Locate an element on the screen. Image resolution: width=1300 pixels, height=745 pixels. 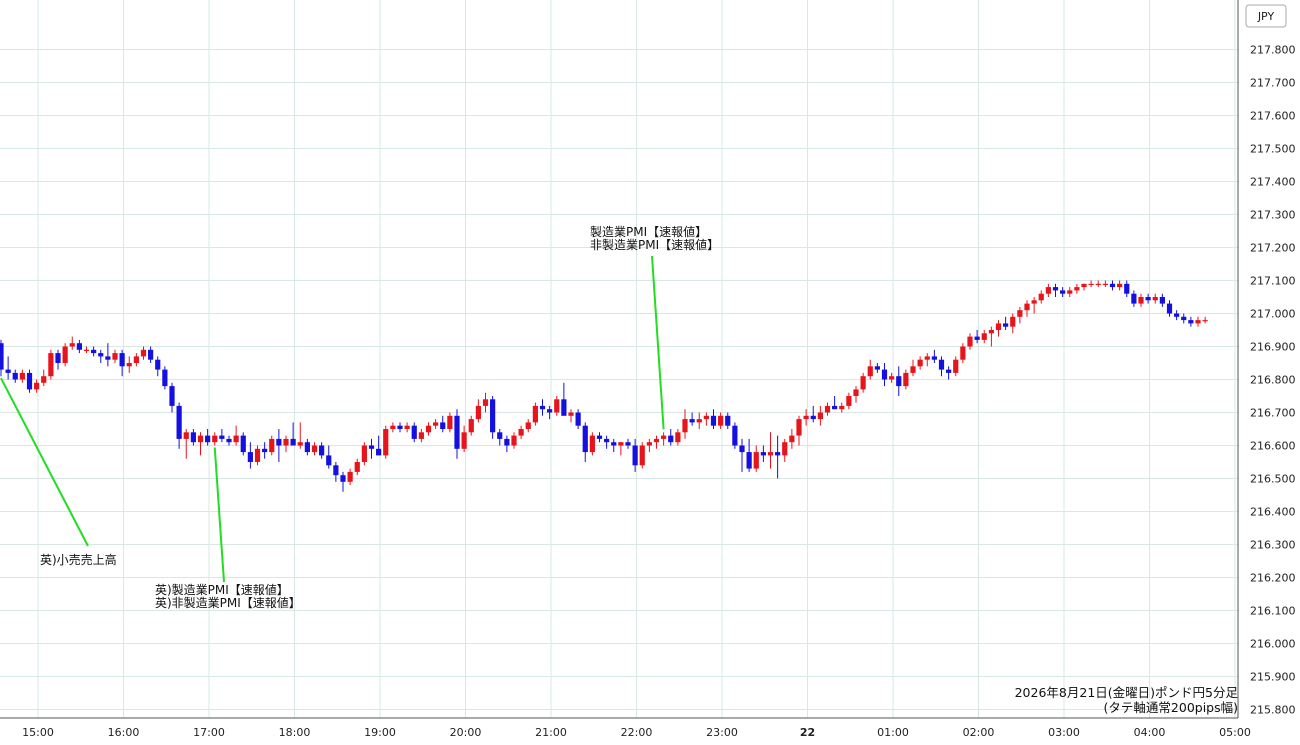
price-tick-label: 216.200 is located at coordinates (1273, 578).